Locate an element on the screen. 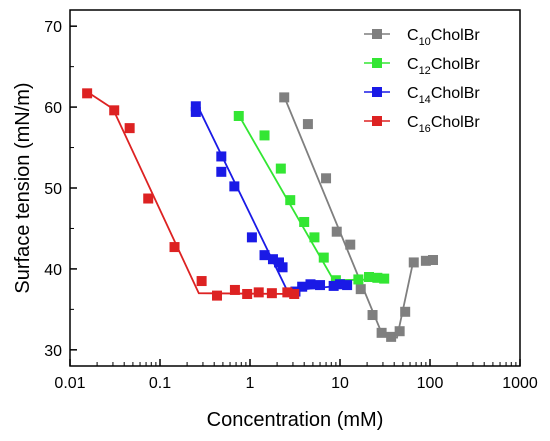  y-tick-label: 40 is located at coordinates (53, 270).